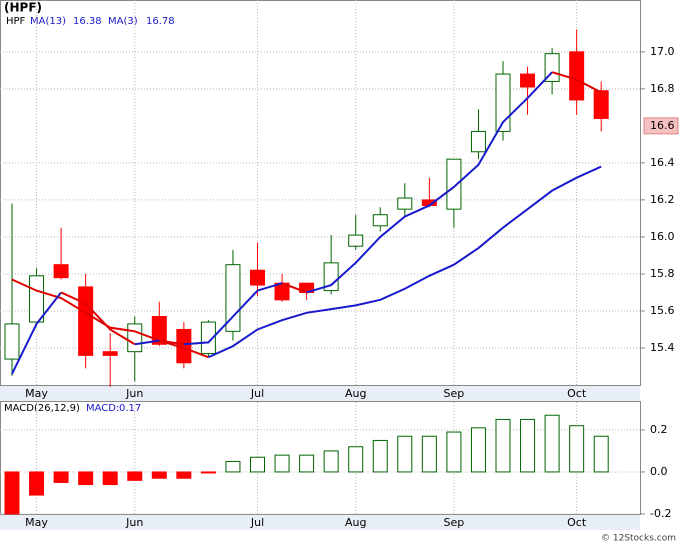 This screenshot has height=546, width=680. Describe the element at coordinates (660, 513) in the screenshot. I see `y-tick-label: -0.2` at that location.